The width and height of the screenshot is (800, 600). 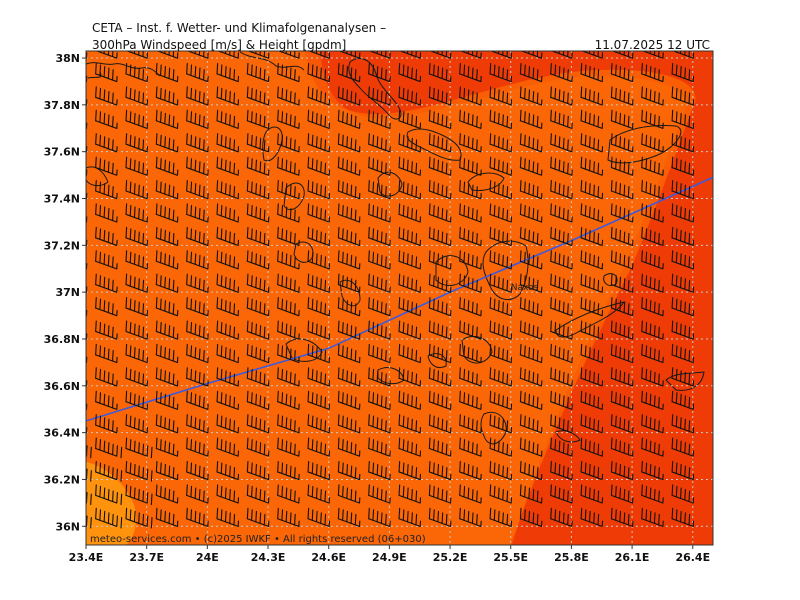 What do you see at coordinates (350, 293) in the screenshot?
I see `coast-sifnos` at bounding box center [350, 293].